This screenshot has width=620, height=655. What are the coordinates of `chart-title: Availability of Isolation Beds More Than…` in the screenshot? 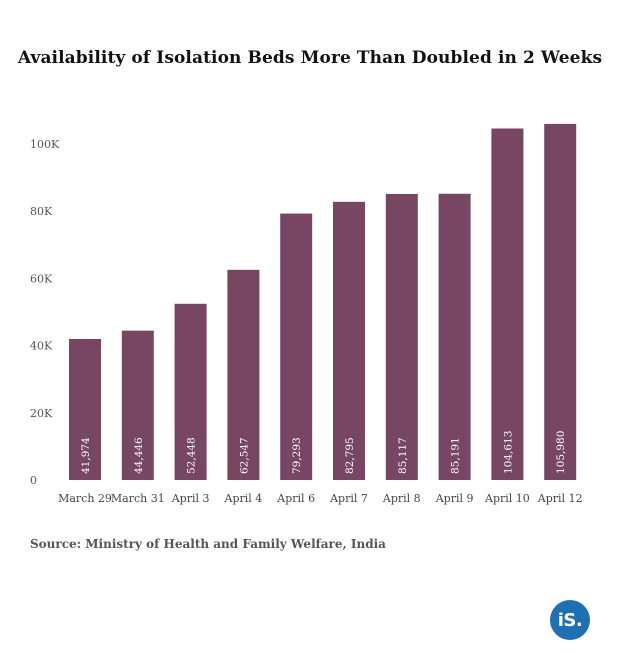 It's located at (310, 58).